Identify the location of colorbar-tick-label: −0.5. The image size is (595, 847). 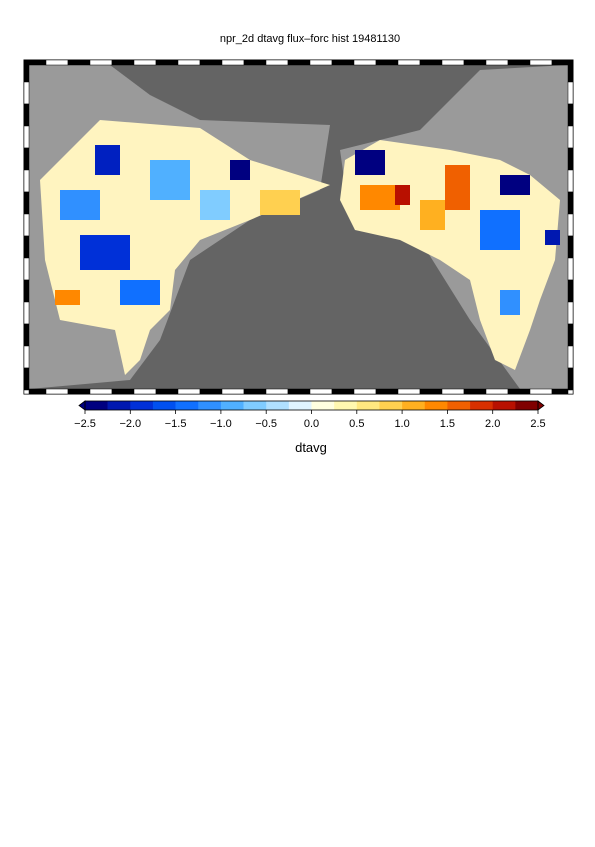
(266, 424).